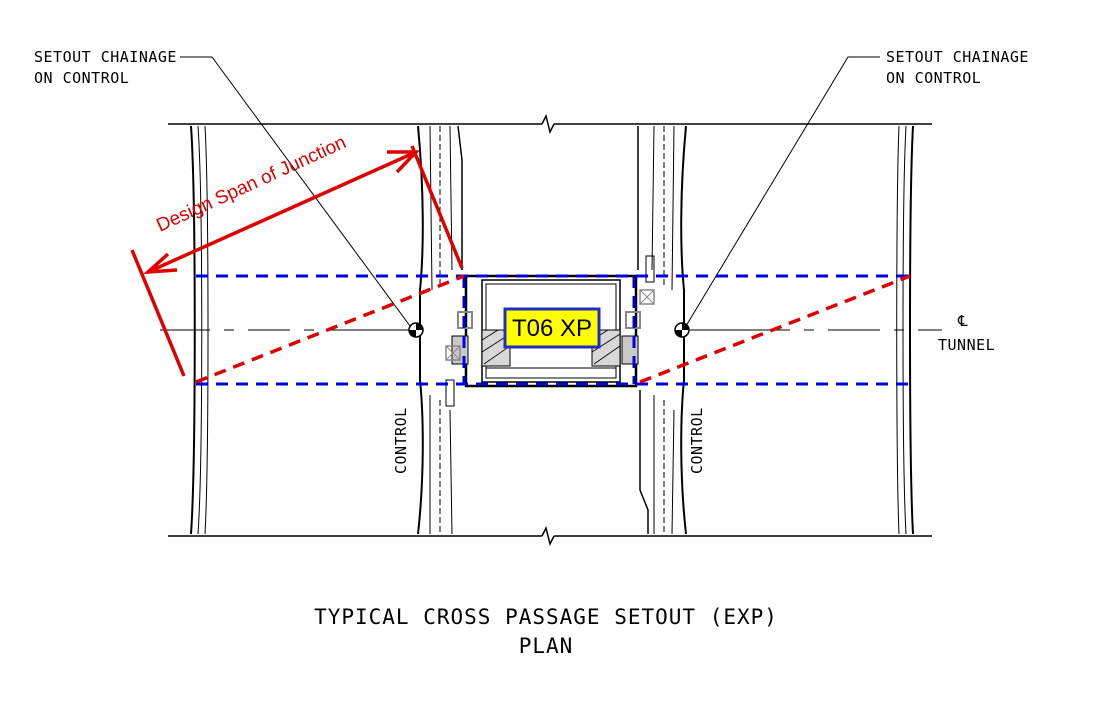 The image size is (1112, 701). Describe the element at coordinates (957, 57) in the screenshot. I see `callout-right-line1: SETOUT CHAINAGE` at that location.